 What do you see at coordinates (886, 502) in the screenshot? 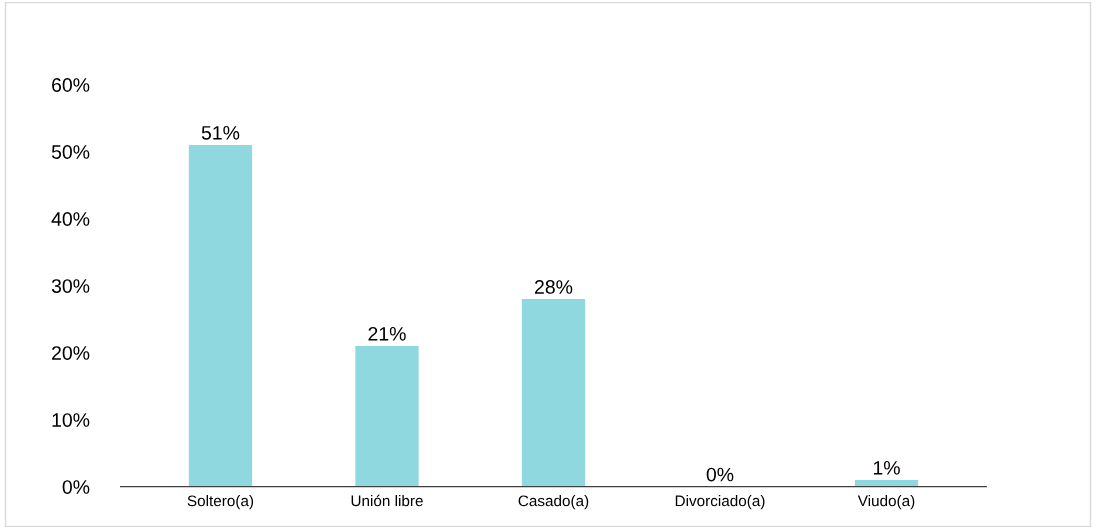
I see `x-tick-label: Viudo(a)` at bounding box center [886, 502].